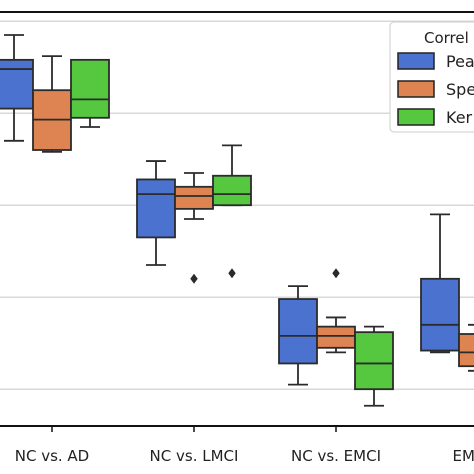 The height and width of the screenshot is (474, 474). What do you see at coordinates (336, 456) in the screenshot?
I see `x-tick-label-2: NC vs. EMCI` at bounding box center [336, 456].